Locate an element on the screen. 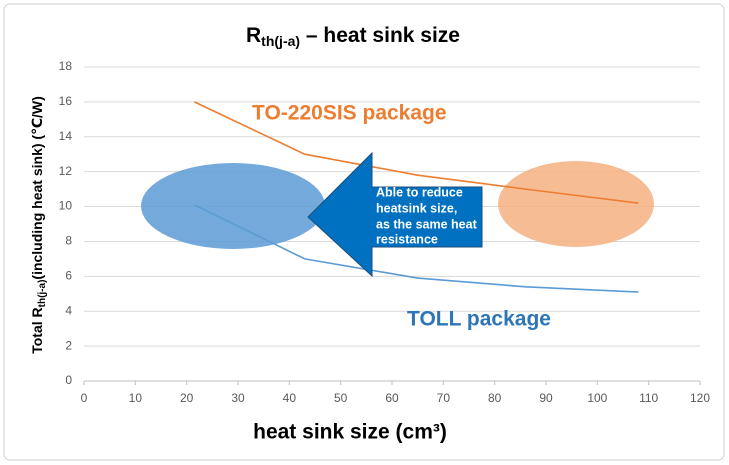 Image resolution: width=729 pixels, height=465 pixels. y-label-rest: (including heat sink) (℃/W) is located at coordinates (37, 187).